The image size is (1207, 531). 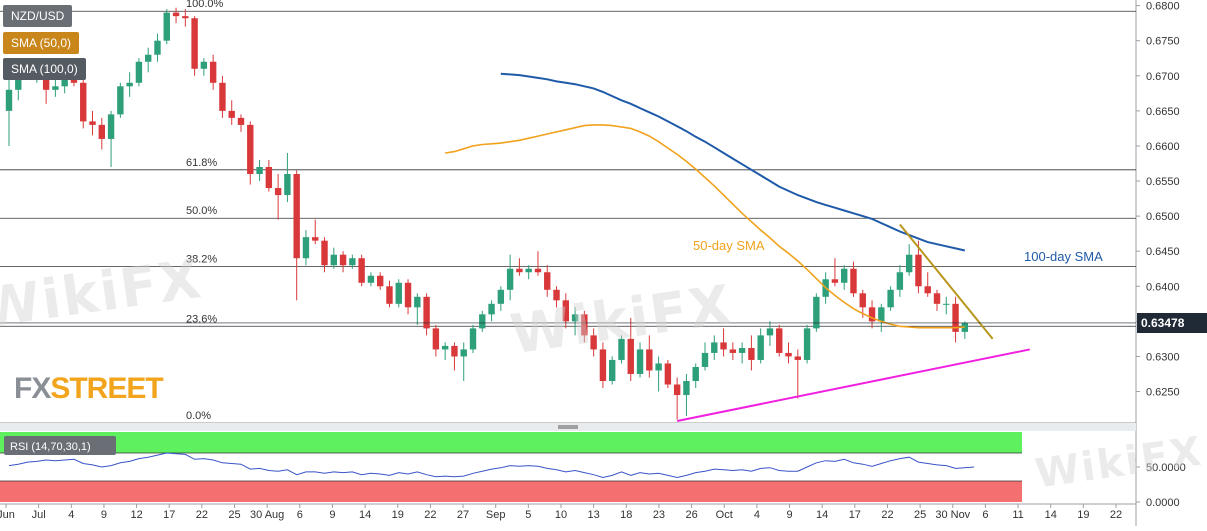 What do you see at coordinates (568, 427) in the screenshot?
I see `pane-separator` at bounding box center [568, 427].